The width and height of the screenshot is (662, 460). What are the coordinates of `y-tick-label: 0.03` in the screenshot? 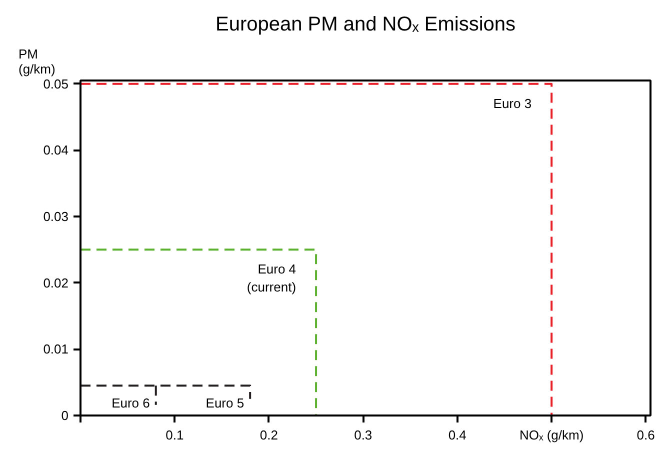 It's located at (56, 216).